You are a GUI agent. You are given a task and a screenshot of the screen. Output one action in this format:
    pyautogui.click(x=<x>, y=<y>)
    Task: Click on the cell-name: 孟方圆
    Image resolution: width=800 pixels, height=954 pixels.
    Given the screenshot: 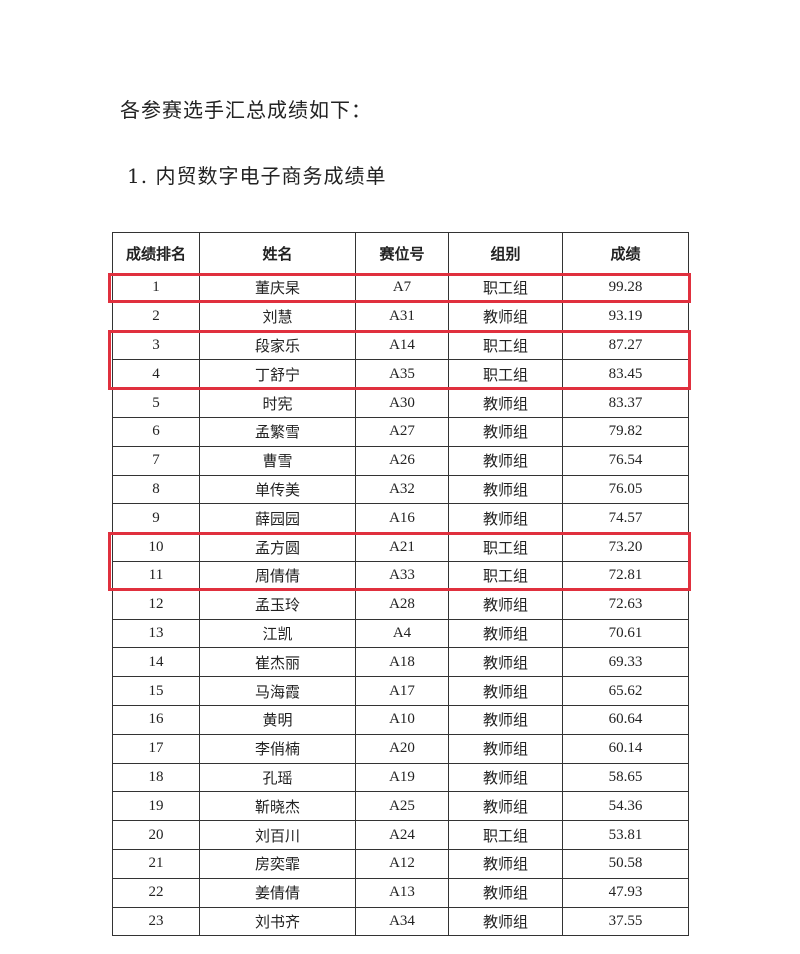 What is the action you would take?
    pyautogui.click(x=277, y=547)
    